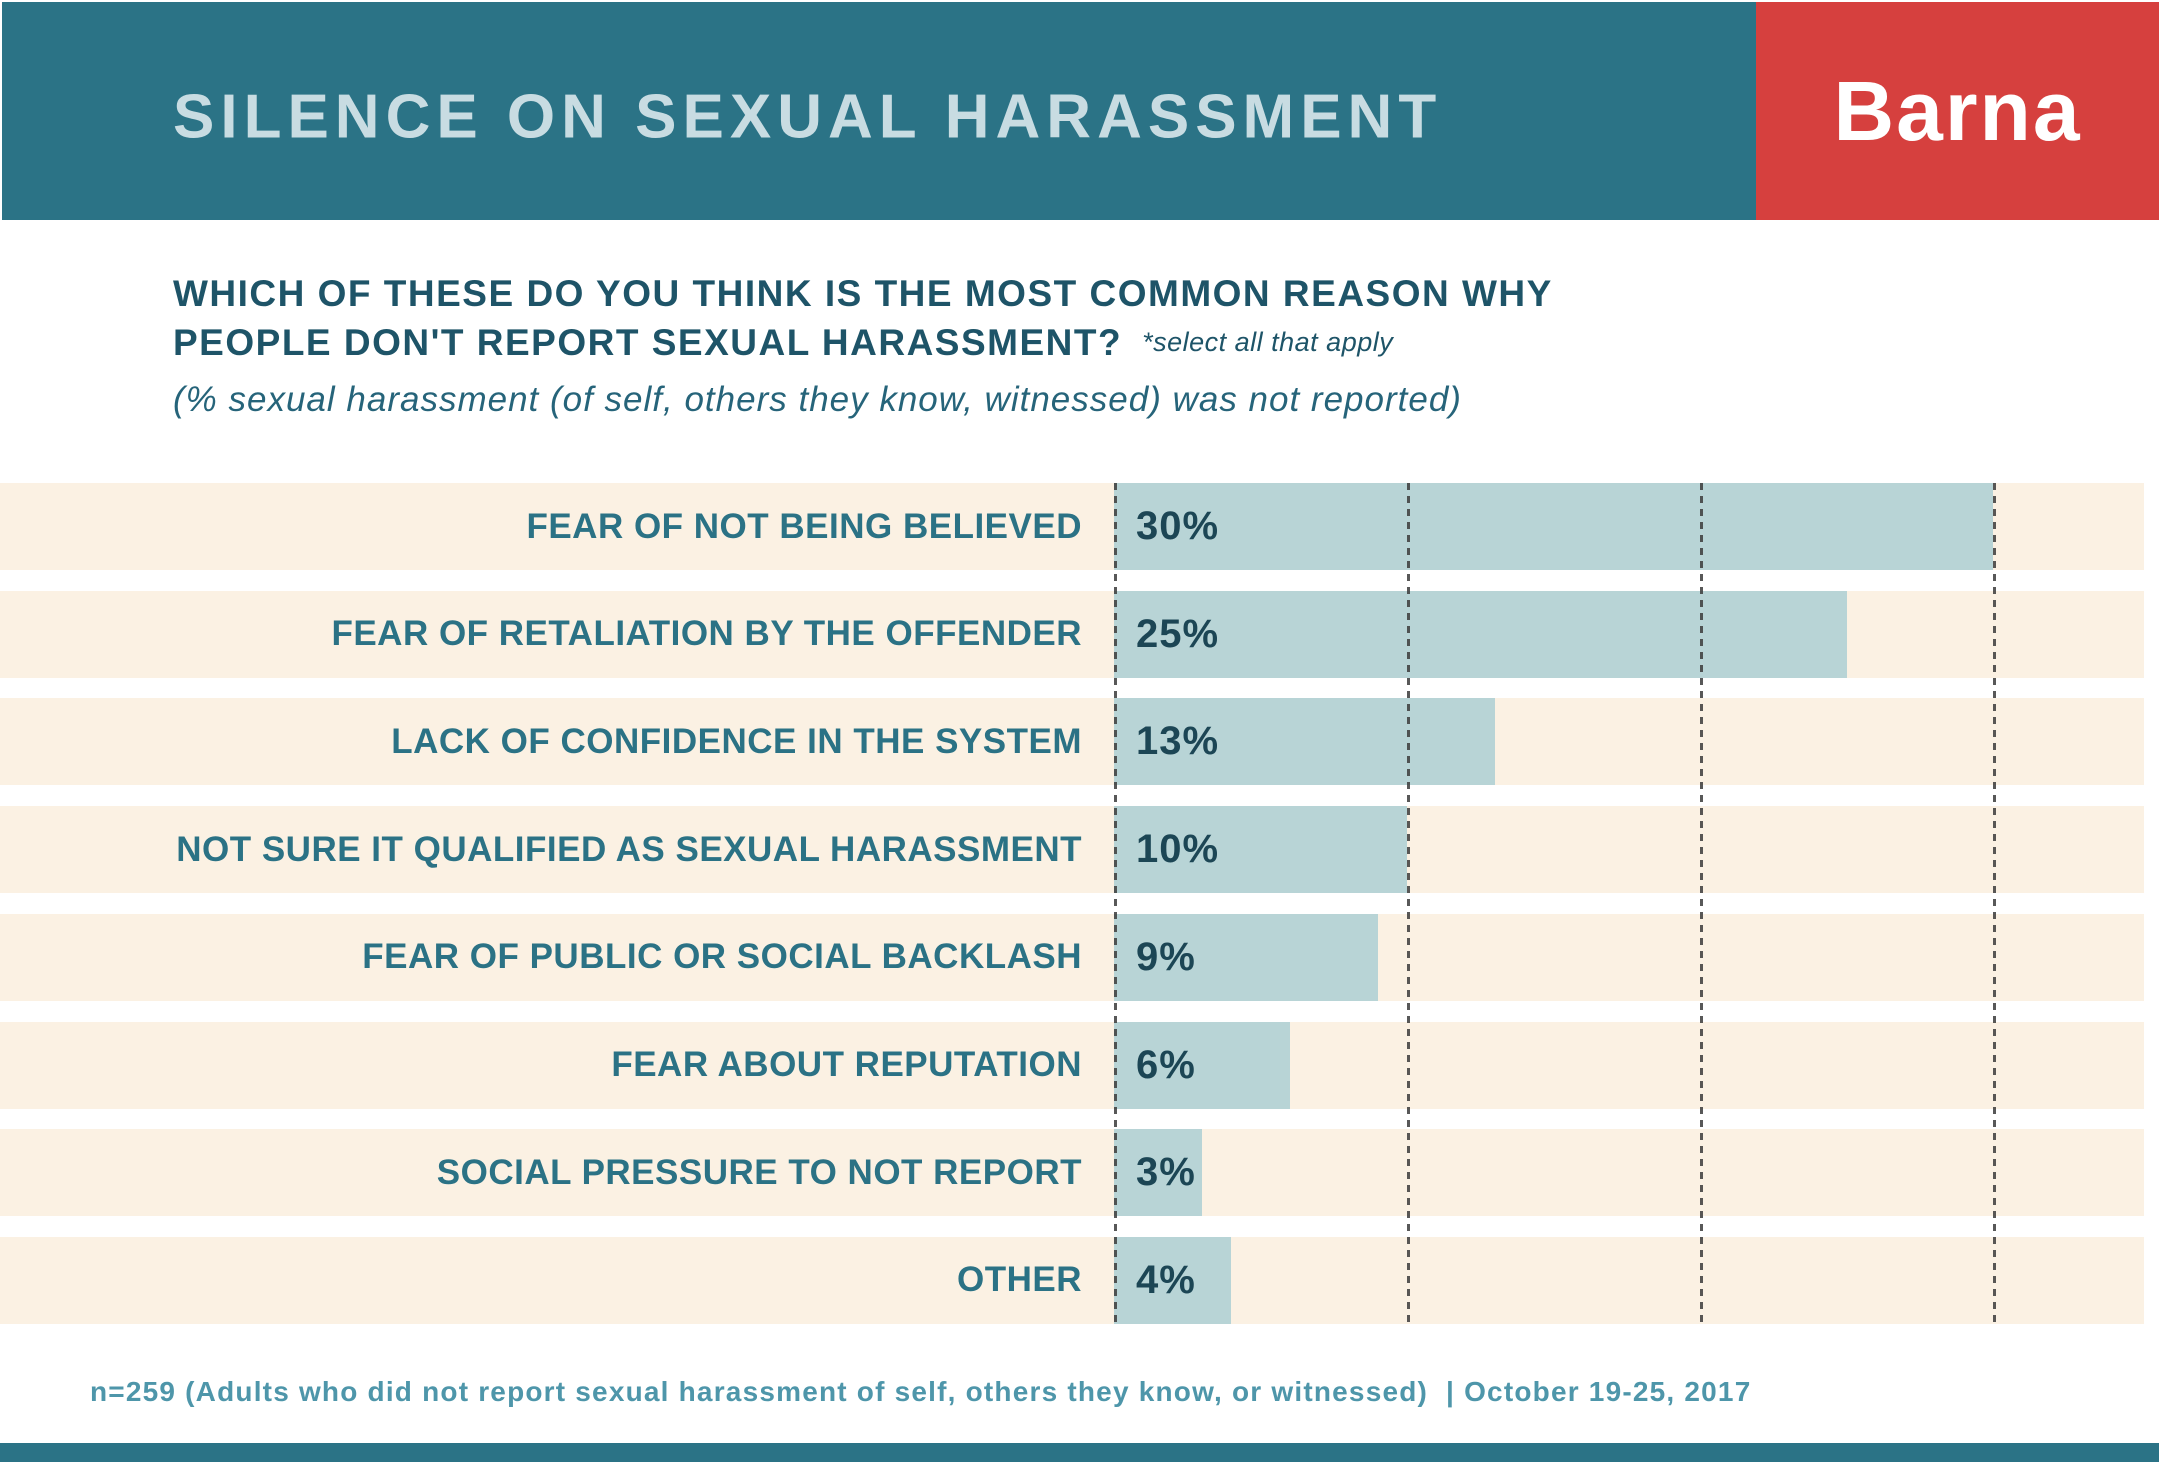  I want to click on bar-value: 25%, so click(1178, 633).